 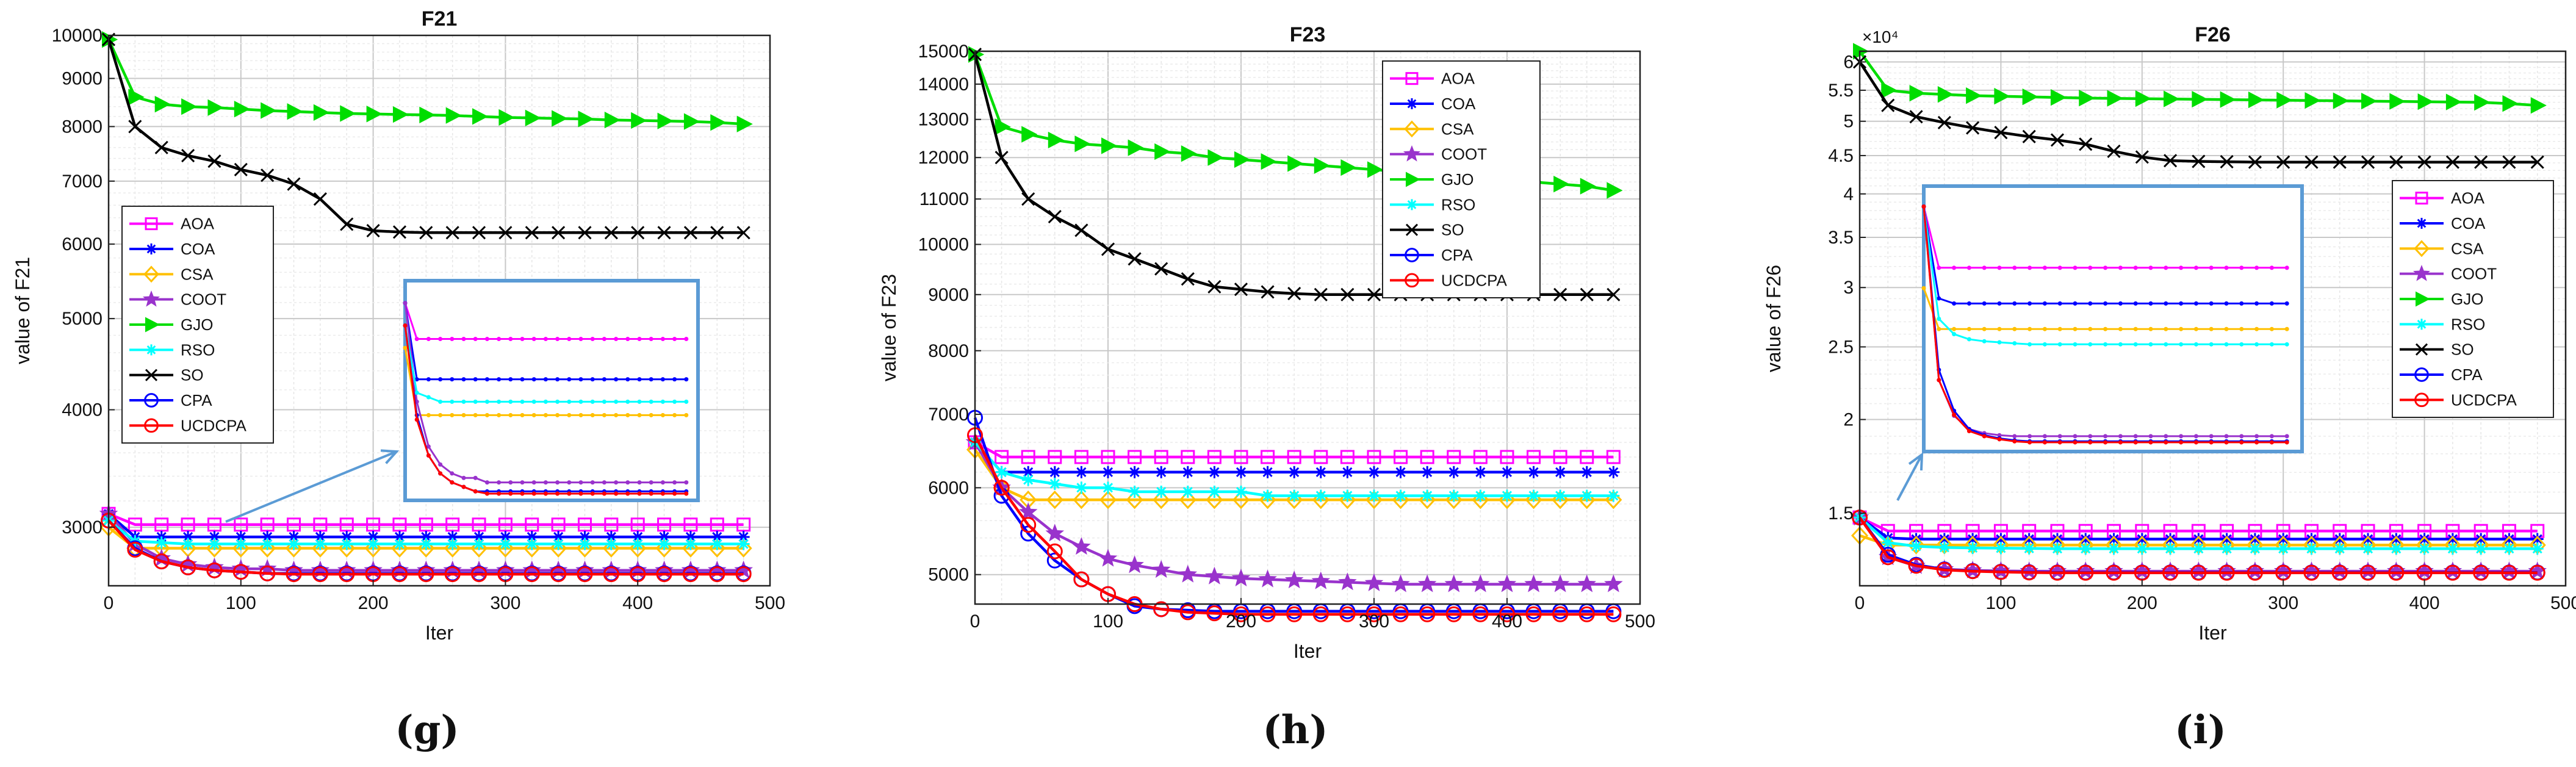 What do you see at coordinates (1457, 179) in the screenshot?
I see `legend-label-gjo: GJO` at bounding box center [1457, 179].